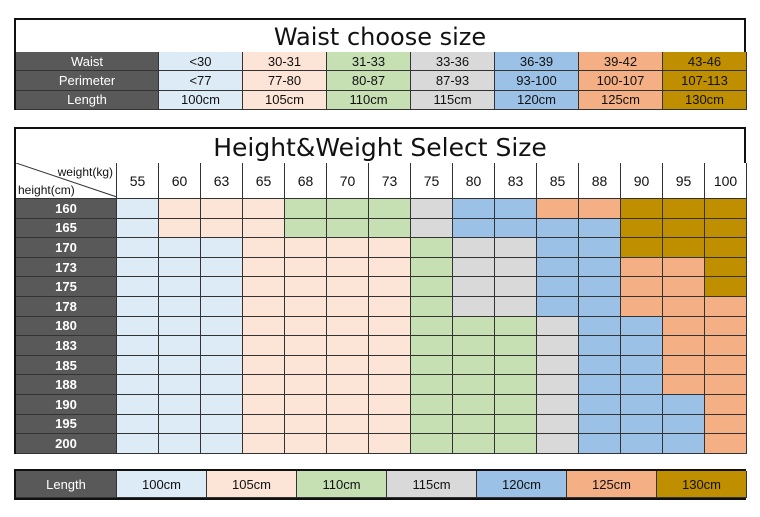 The width and height of the screenshot is (760, 517). I want to click on height-label: 200, so click(66, 444).